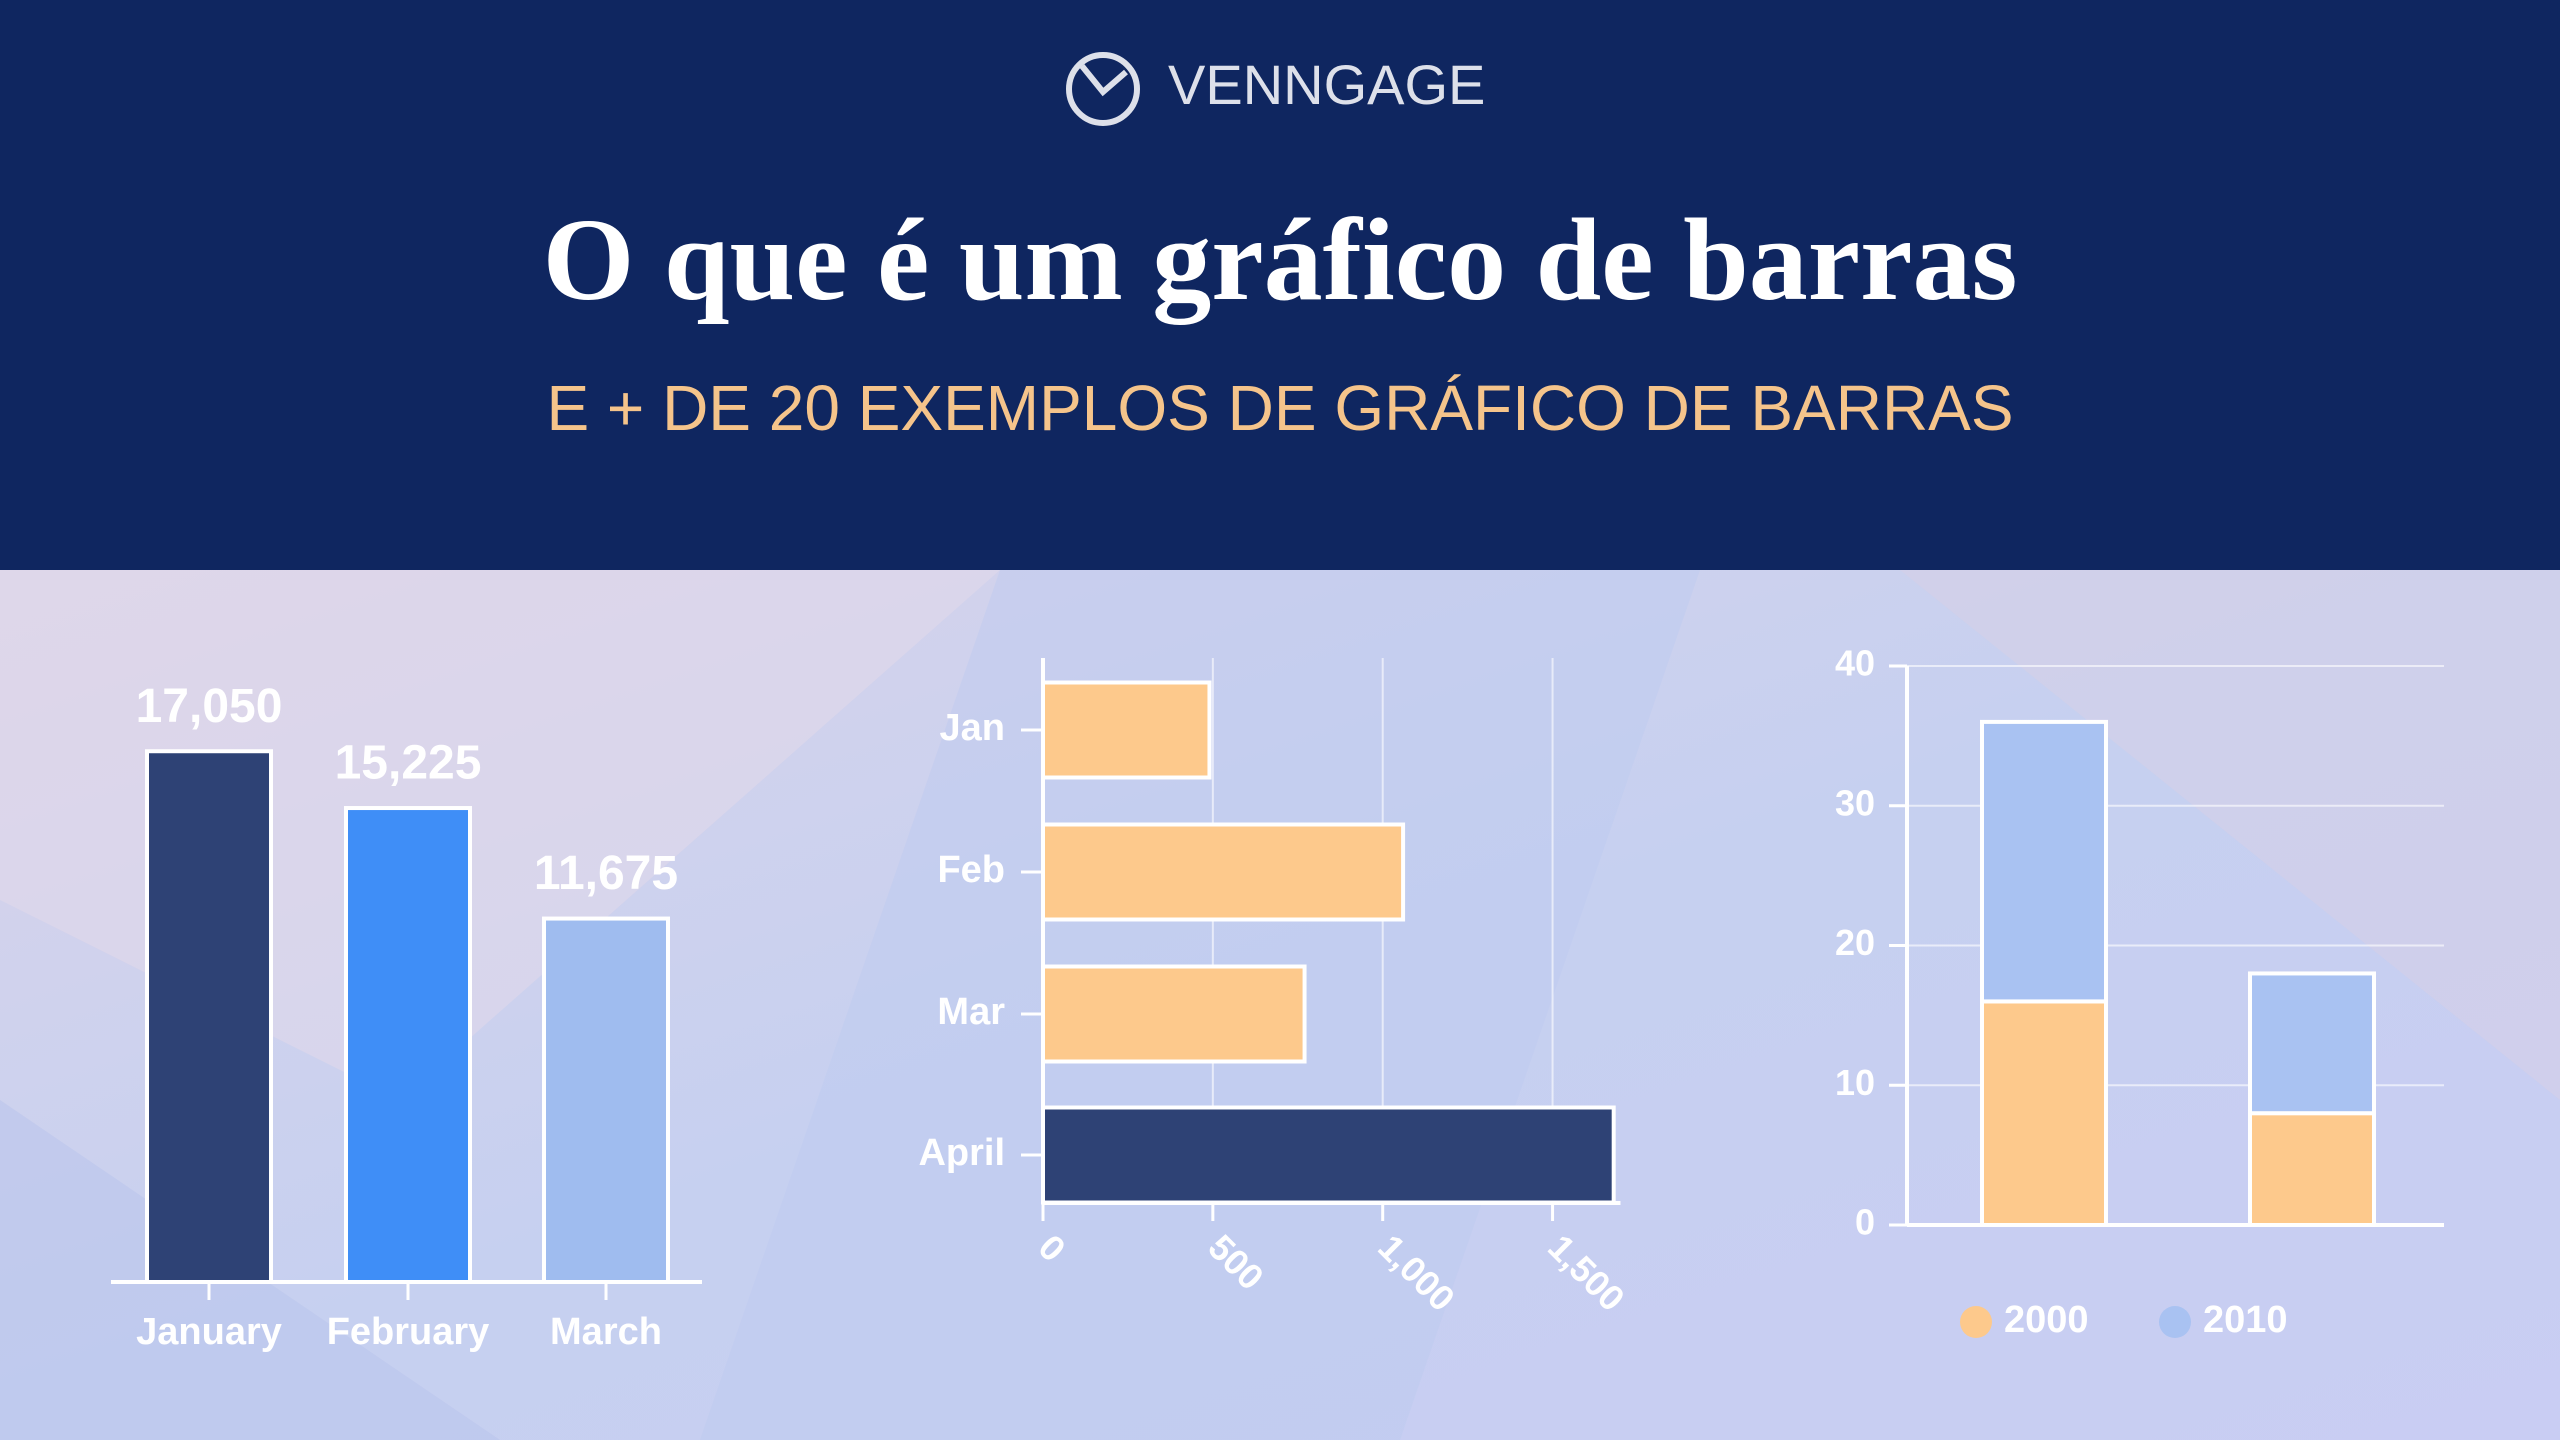  What do you see at coordinates (408, 763) in the screenshot?
I see `value-label: 15,225` at bounding box center [408, 763].